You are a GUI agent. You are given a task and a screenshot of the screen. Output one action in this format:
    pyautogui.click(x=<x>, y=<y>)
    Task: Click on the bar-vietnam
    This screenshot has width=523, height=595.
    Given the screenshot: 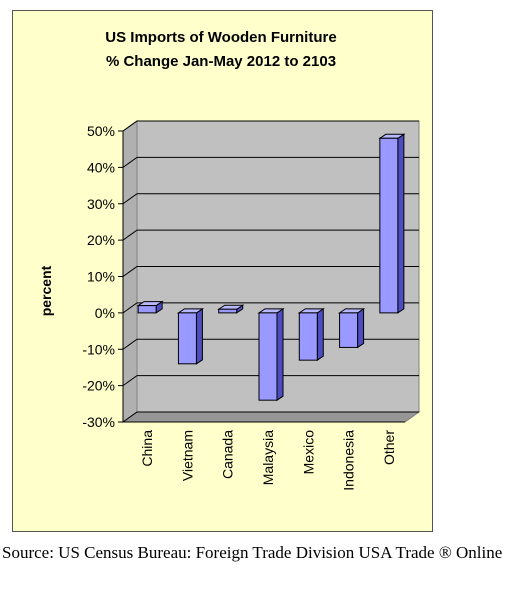 What is the action you would take?
    pyautogui.click(x=190, y=336)
    